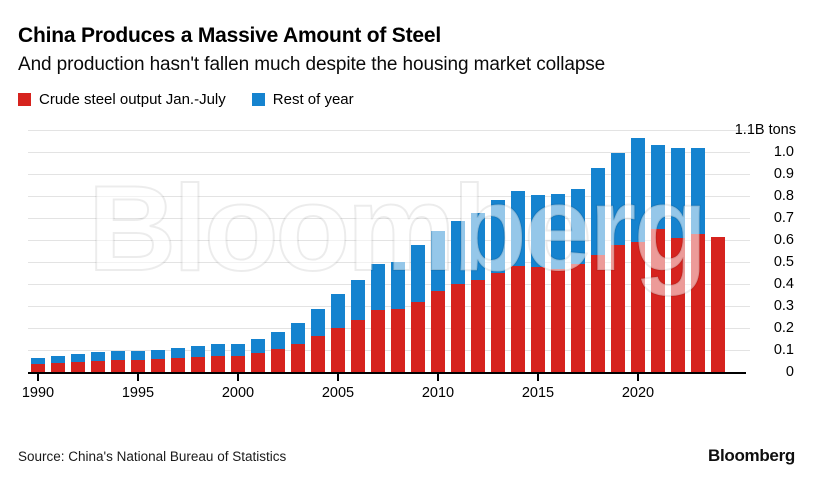 The height and width of the screenshot is (483, 814). What do you see at coordinates (78, 358) in the screenshot?
I see `bar-segment-rest-of-year-1992` at bounding box center [78, 358].